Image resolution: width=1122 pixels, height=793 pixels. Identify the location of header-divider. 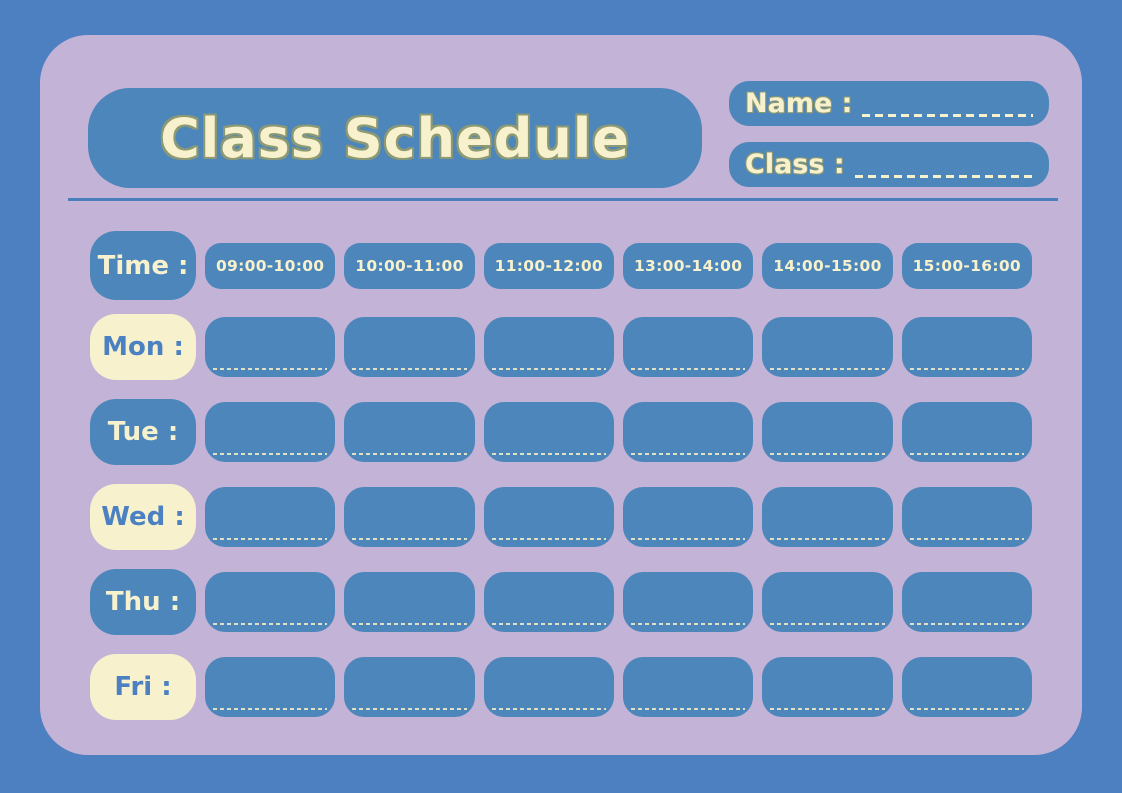
(563, 199).